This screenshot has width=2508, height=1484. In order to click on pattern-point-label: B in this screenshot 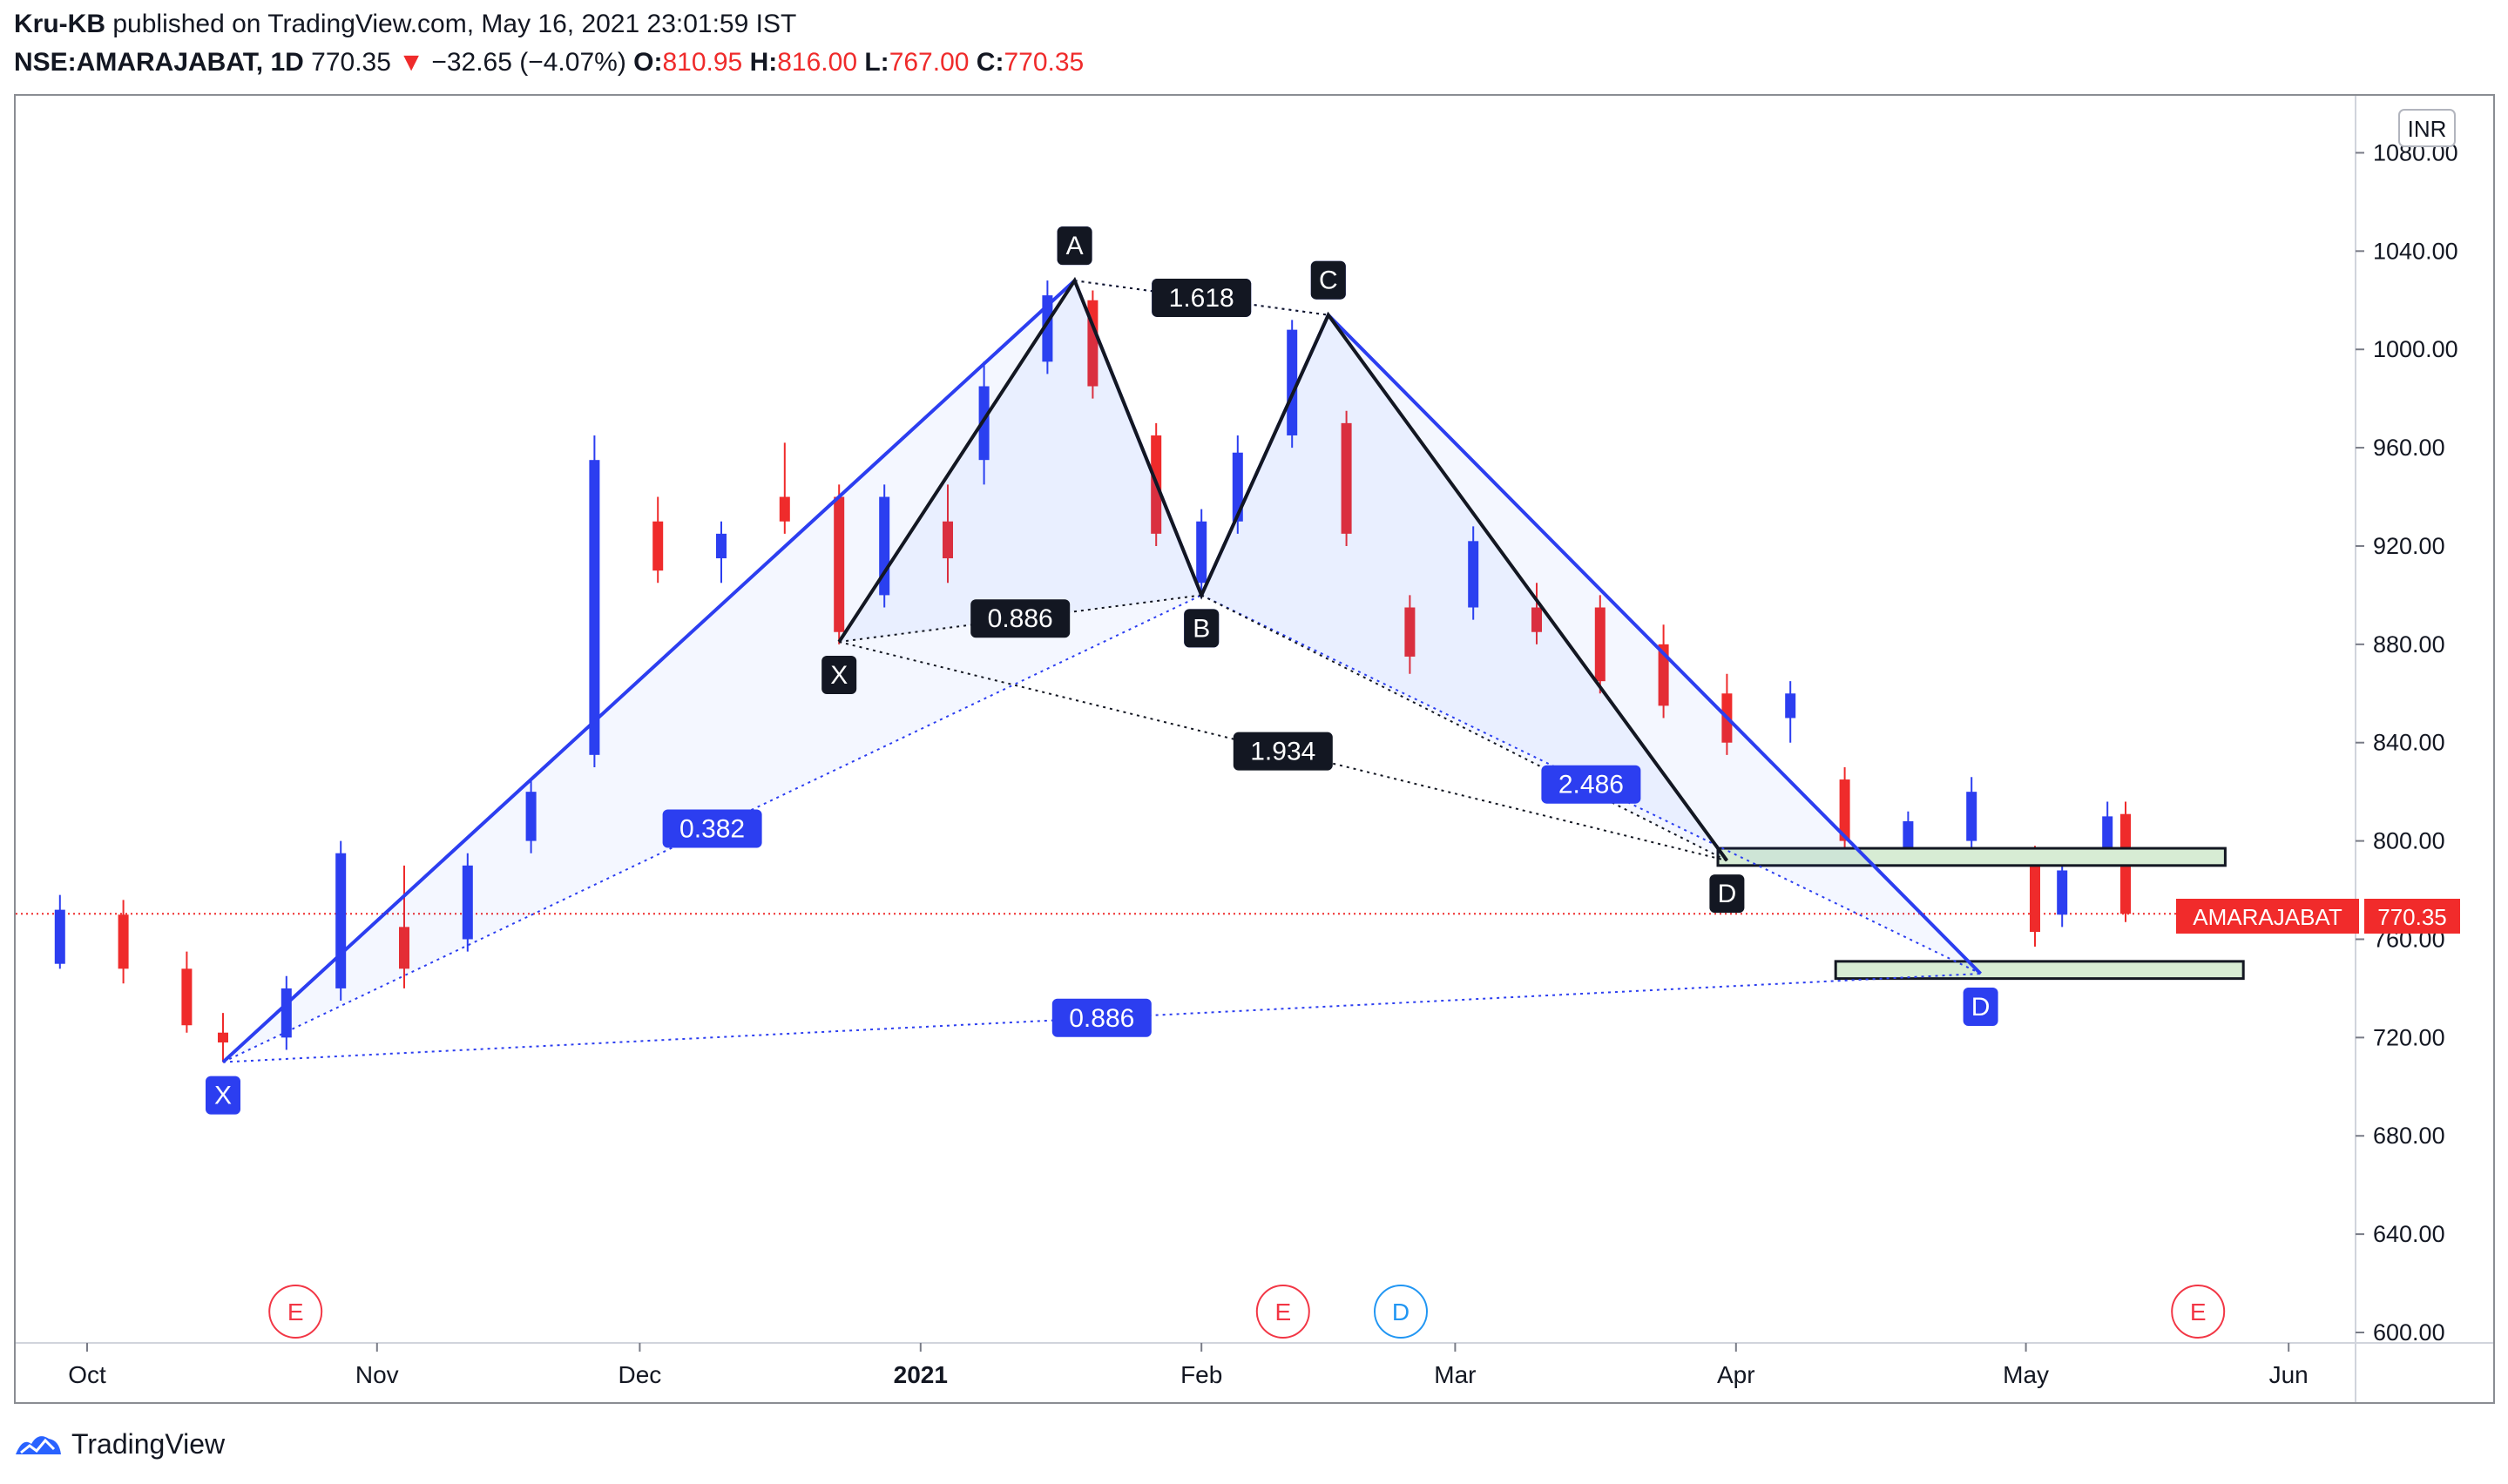, I will do `click(1201, 628)`.